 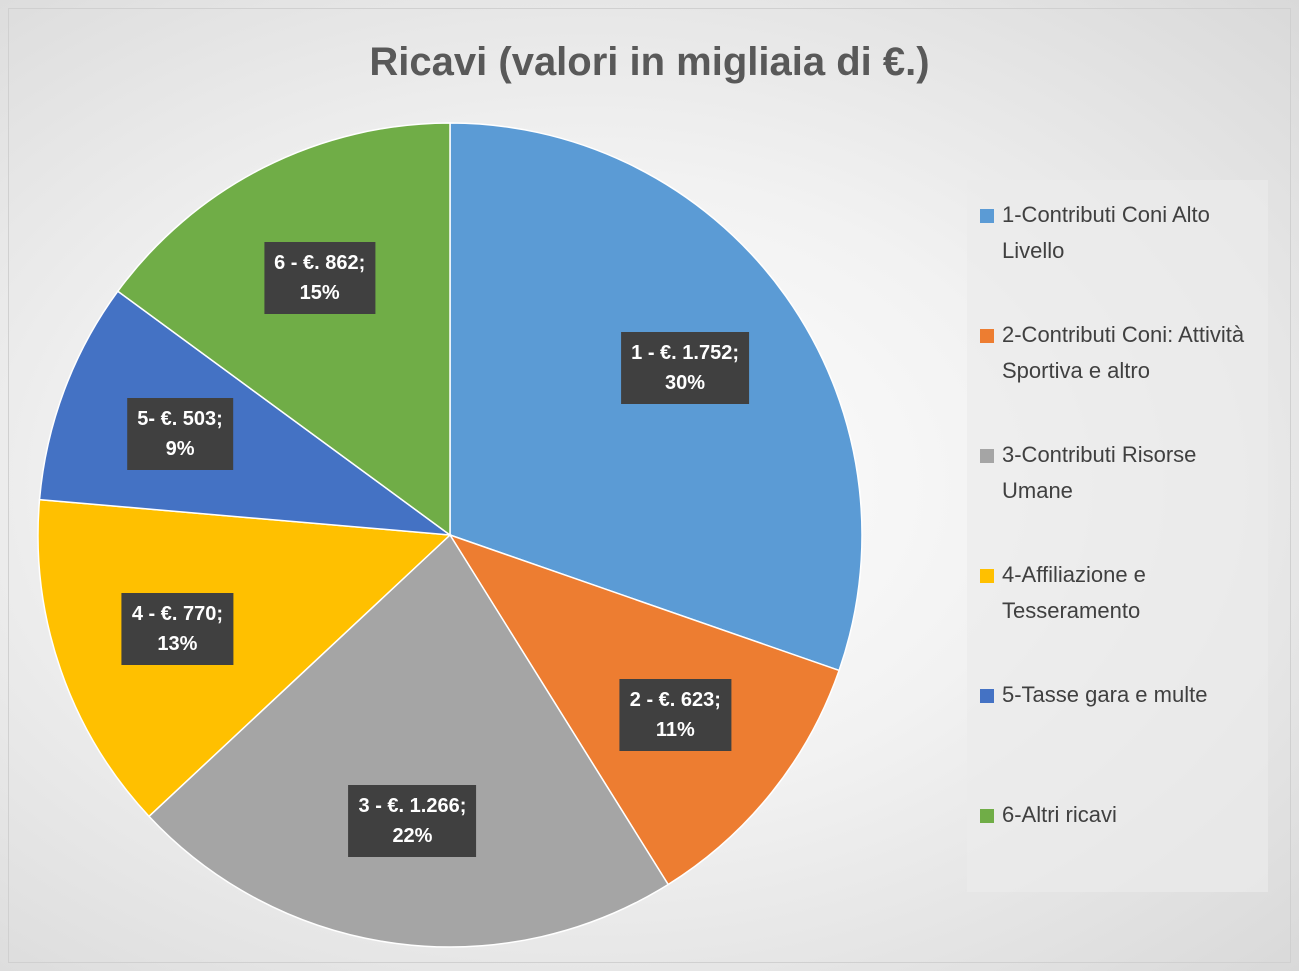 What do you see at coordinates (675, 714) in the screenshot?
I see `data-label: 2 - €. 623; 11%` at bounding box center [675, 714].